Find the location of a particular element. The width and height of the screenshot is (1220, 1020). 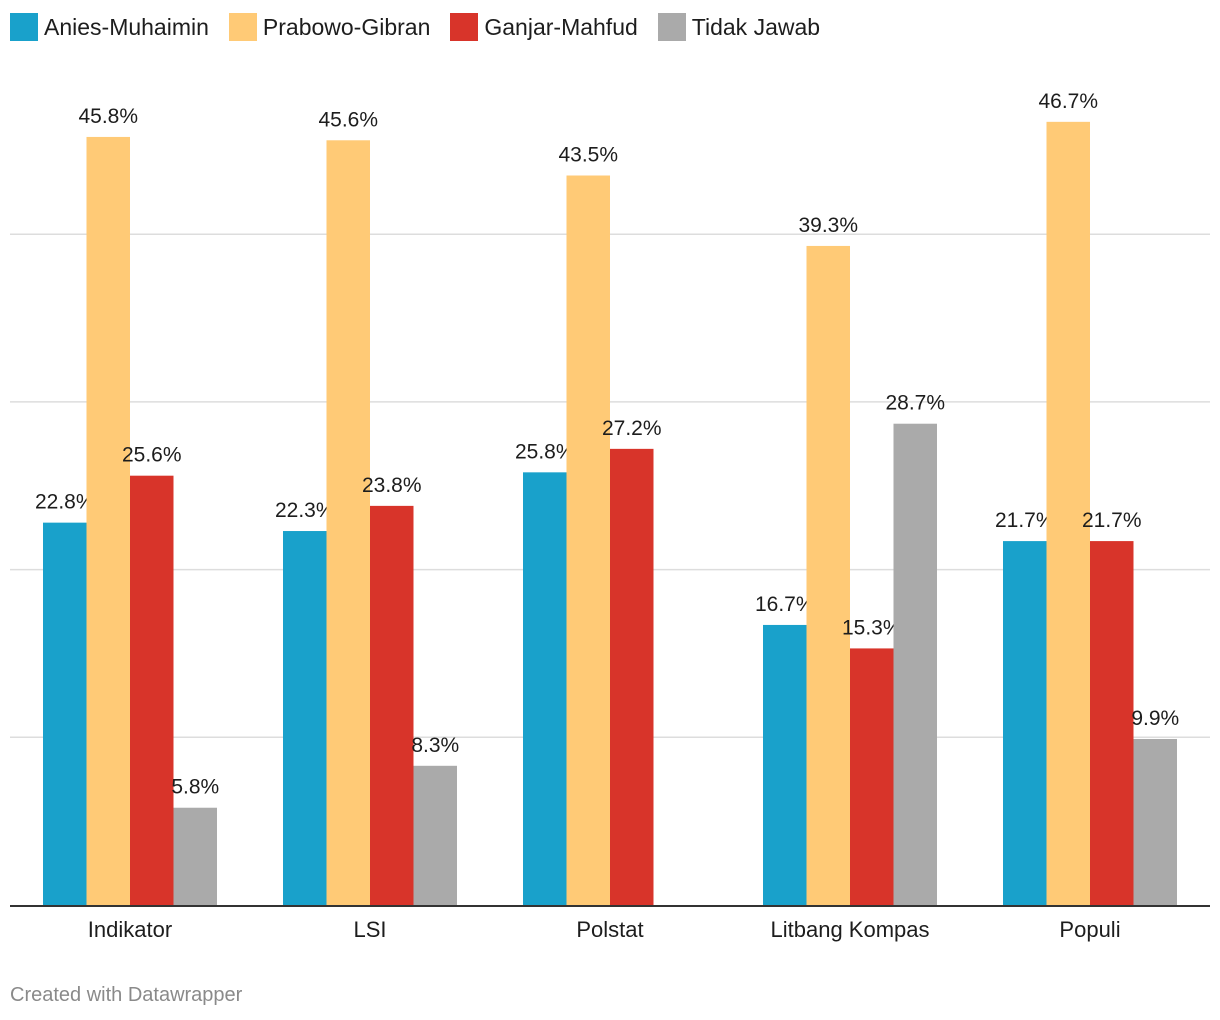

legend-label: Tidak Jawab is located at coordinates (756, 26).